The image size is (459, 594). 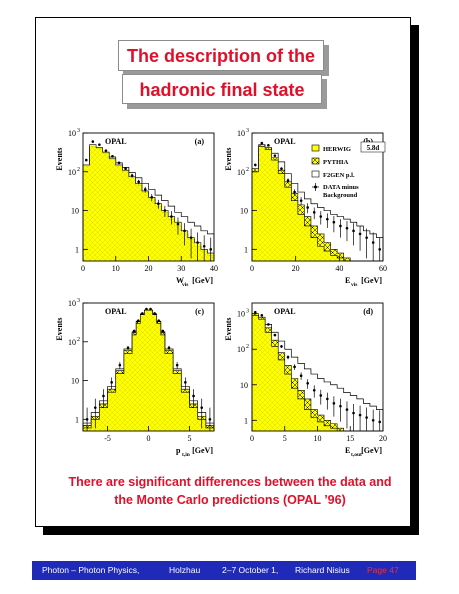 What do you see at coordinates (315, 161) in the screenshot?
I see `legend-pythia-swatch` at bounding box center [315, 161].